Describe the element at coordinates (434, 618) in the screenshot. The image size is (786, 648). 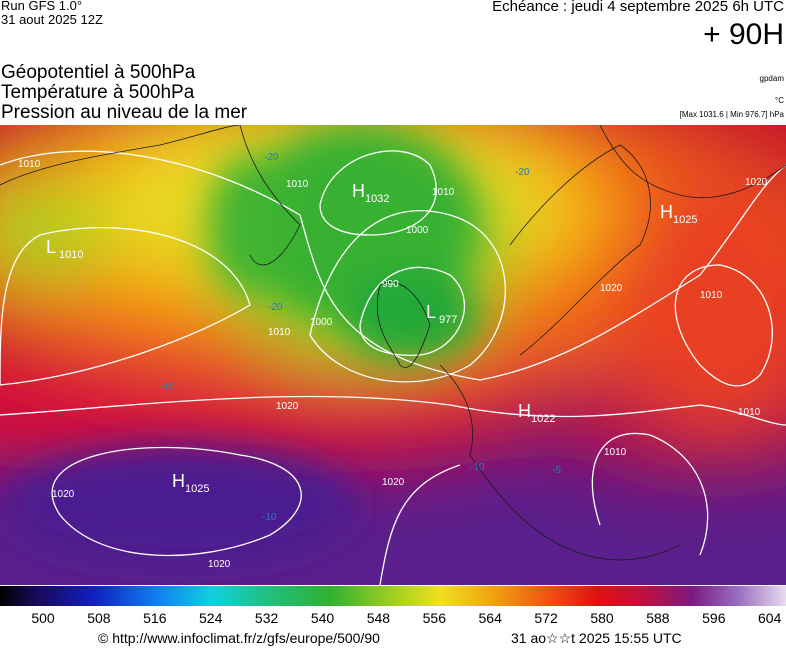
I see `colorbar-tick: 556` at that location.